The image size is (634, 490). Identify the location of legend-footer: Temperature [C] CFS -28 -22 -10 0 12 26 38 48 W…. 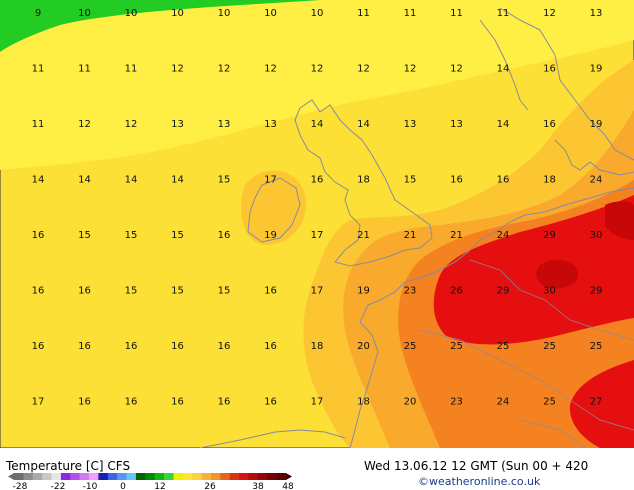
(317, 469).